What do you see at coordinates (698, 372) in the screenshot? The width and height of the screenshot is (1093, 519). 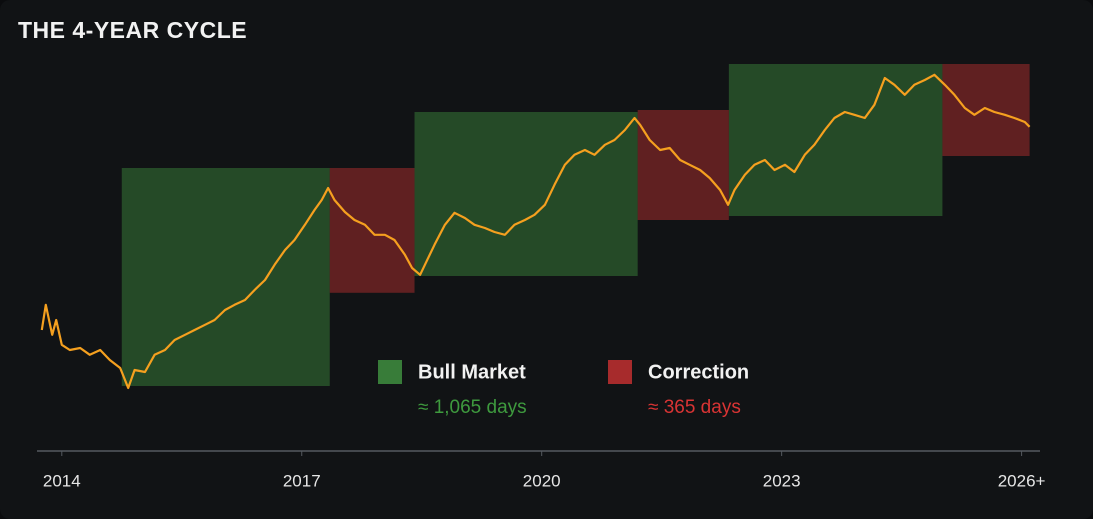 I see `legend-label: Correction` at bounding box center [698, 372].